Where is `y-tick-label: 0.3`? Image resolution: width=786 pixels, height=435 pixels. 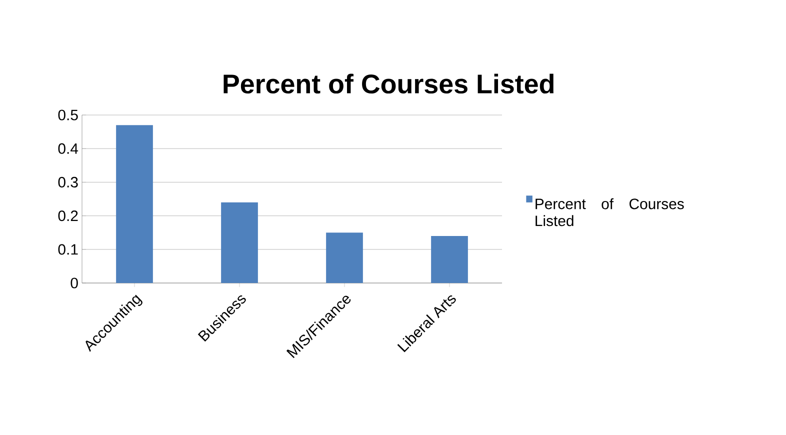 y-tick-label: 0.3 is located at coordinates (68, 182).